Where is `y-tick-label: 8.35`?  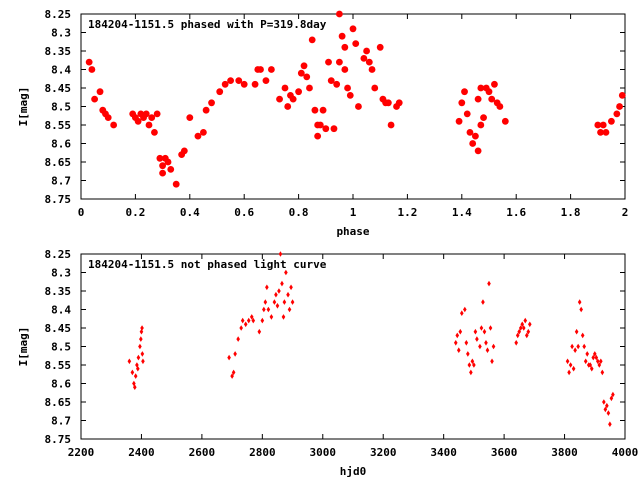
y-tick-label: 8.35 is located at coordinates (58, 291).